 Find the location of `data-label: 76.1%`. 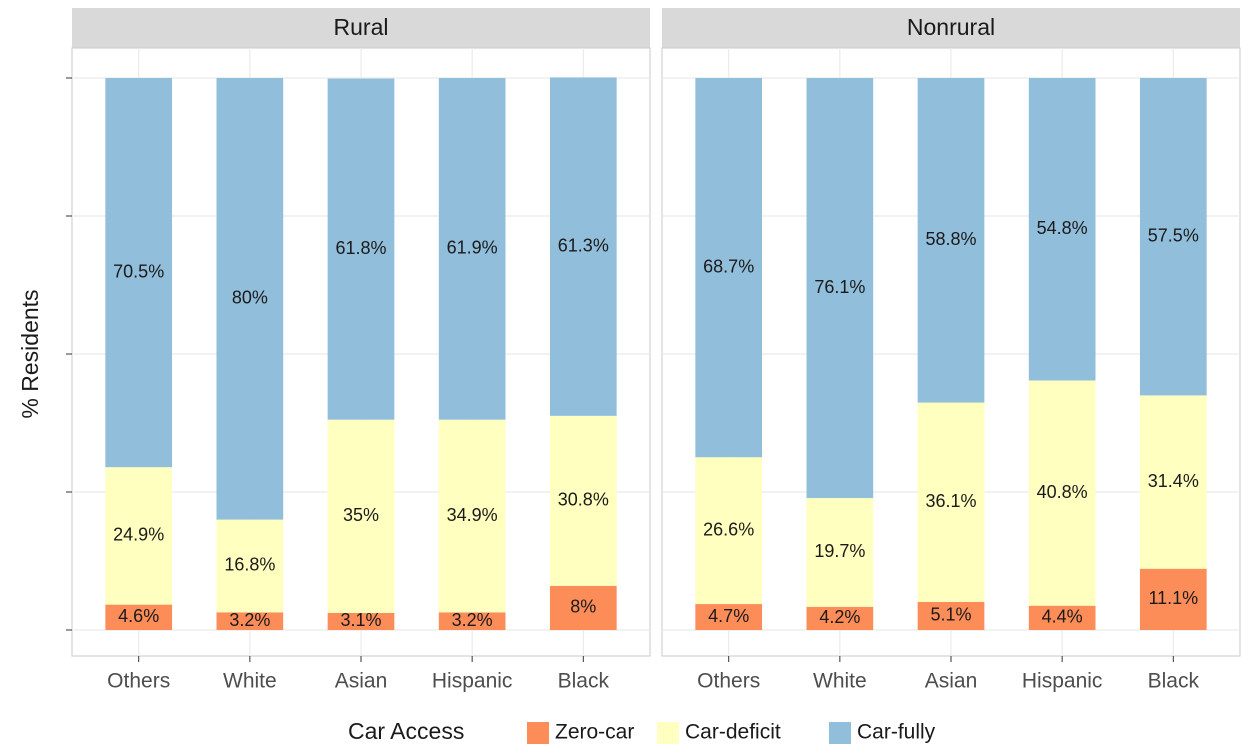

data-label: 76.1% is located at coordinates (839, 287).